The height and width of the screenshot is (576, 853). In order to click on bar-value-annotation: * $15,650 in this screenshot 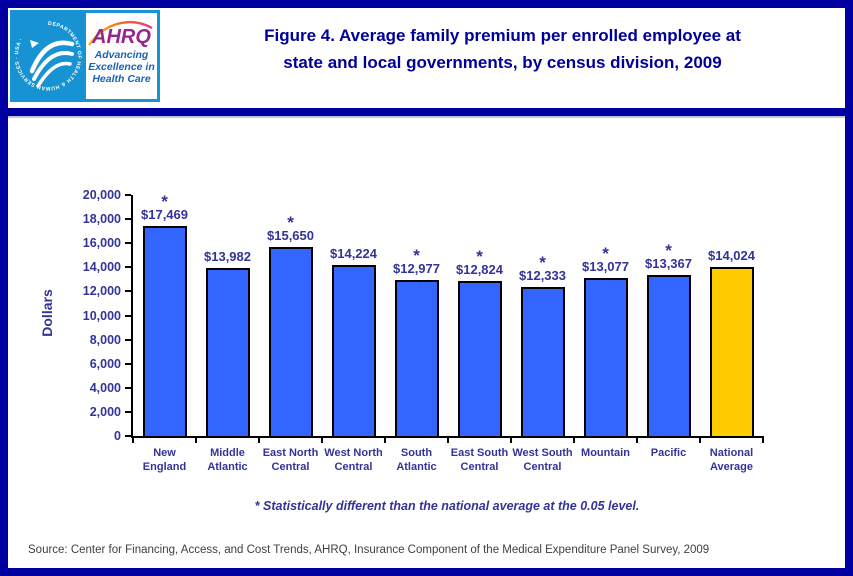, I will do `click(290, 228)`.